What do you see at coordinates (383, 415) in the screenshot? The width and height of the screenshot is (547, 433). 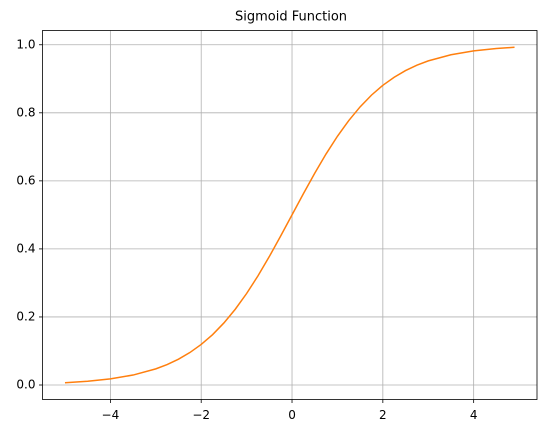 I see `x-tick-label: 2` at bounding box center [383, 415].